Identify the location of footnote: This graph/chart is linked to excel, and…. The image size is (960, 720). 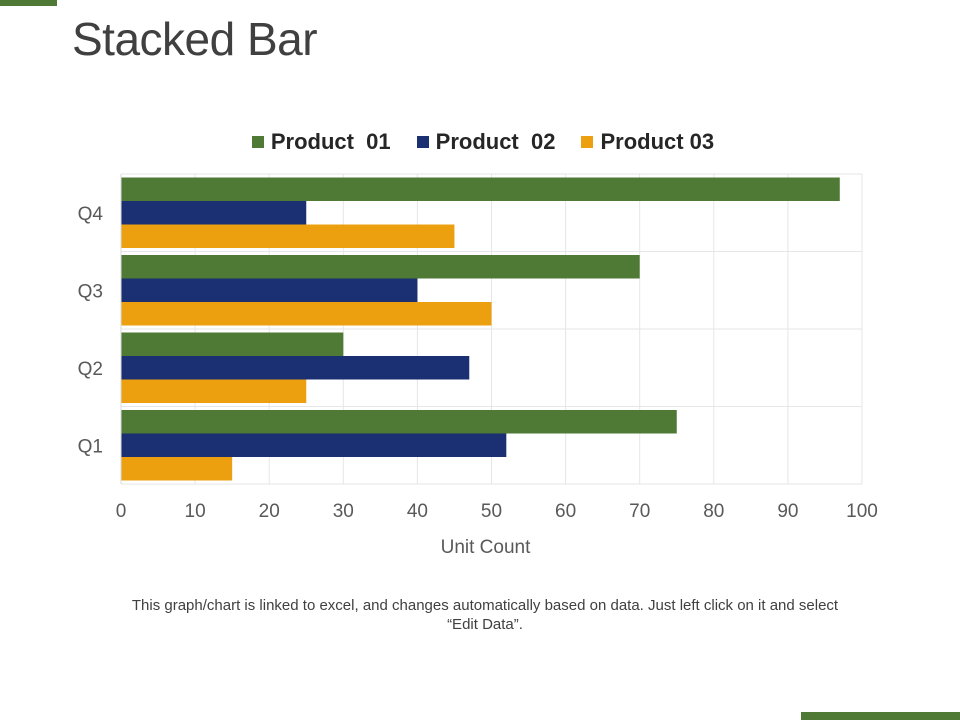
(485, 615).